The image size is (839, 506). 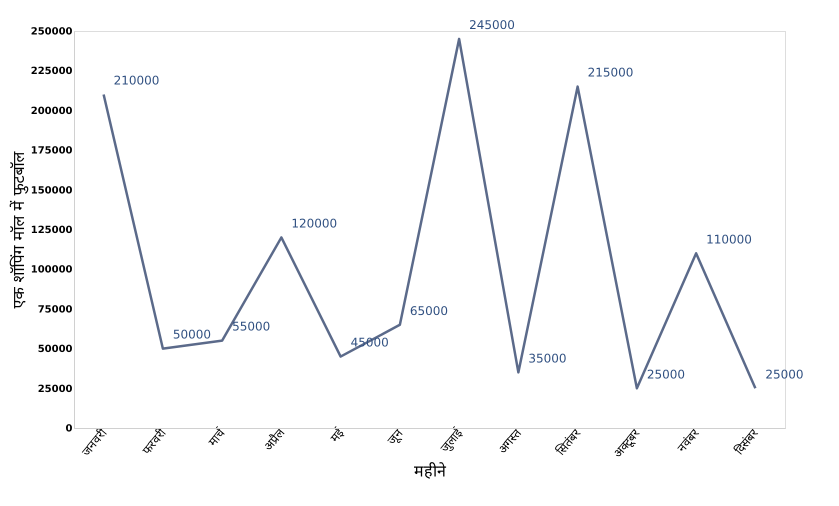 What do you see at coordinates (251, 327) in the screenshot?
I see `data-label: 55000` at bounding box center [251, 327].